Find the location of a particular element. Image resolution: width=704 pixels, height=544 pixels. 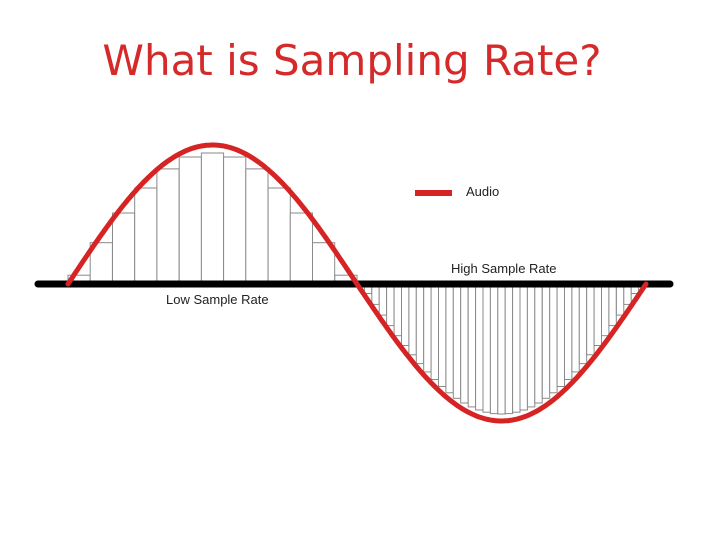

low-sample-rate-label: Low Sample Rate is located at coordinates (217, 299).